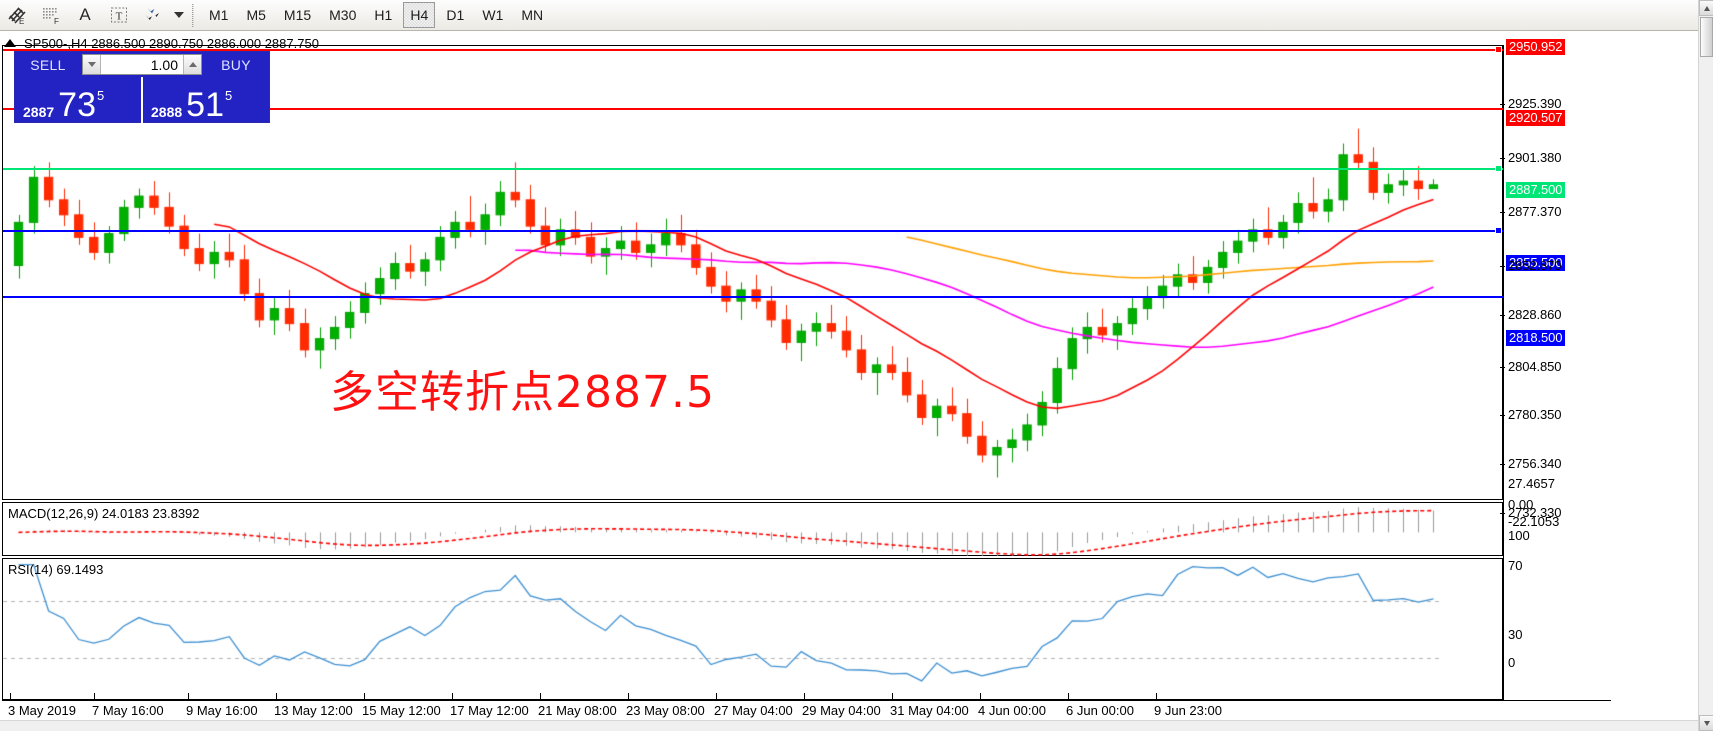 The width and height of the screenshot is (1713, 731). What do you see at coordinates (142, 64) in the screenshot?
I see `volume-stepper: 1.00` at bounding box center [142, 64].